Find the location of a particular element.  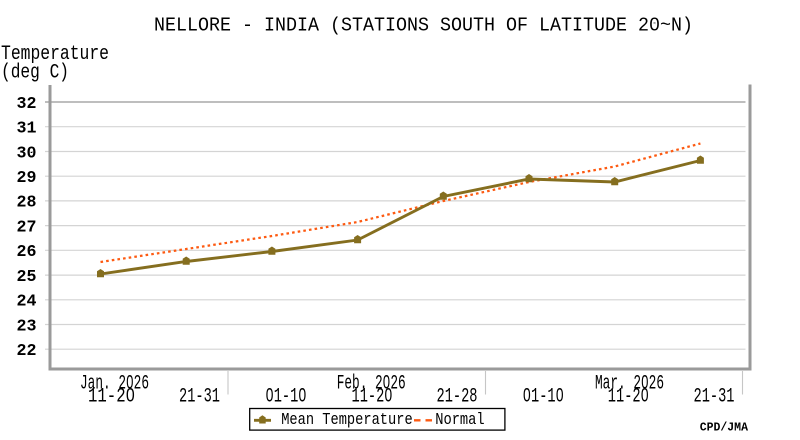

svg-text: 25 is located at coordinates (27, 277).